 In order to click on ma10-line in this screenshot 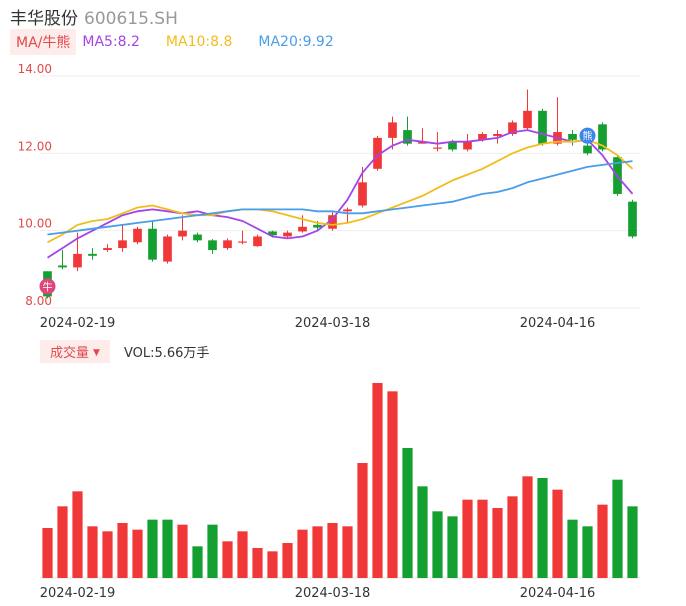, I will do `click(340, 191)`.